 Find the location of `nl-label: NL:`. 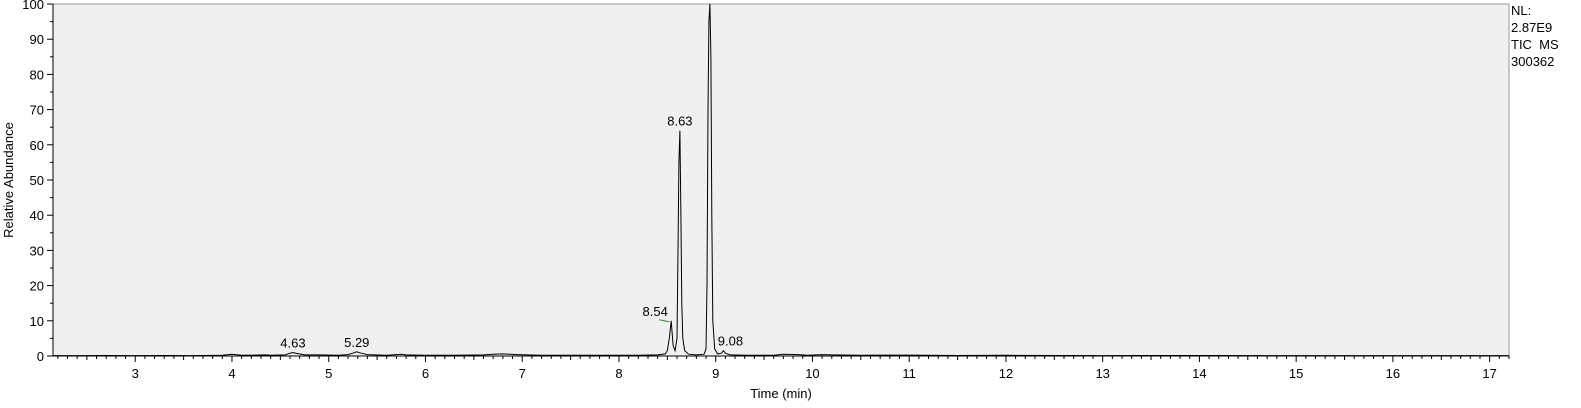

nl-label: NL: is located at coordinates (1521, 10).